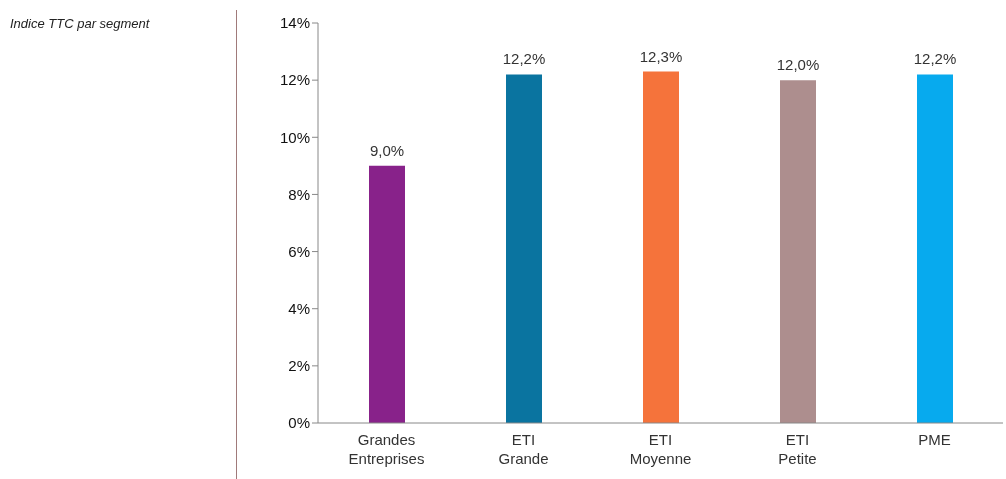  What do you see at coordinates (934, 439) in the screenshot?
I see `x-tick-label: PME` at bounding box center [934, 439].